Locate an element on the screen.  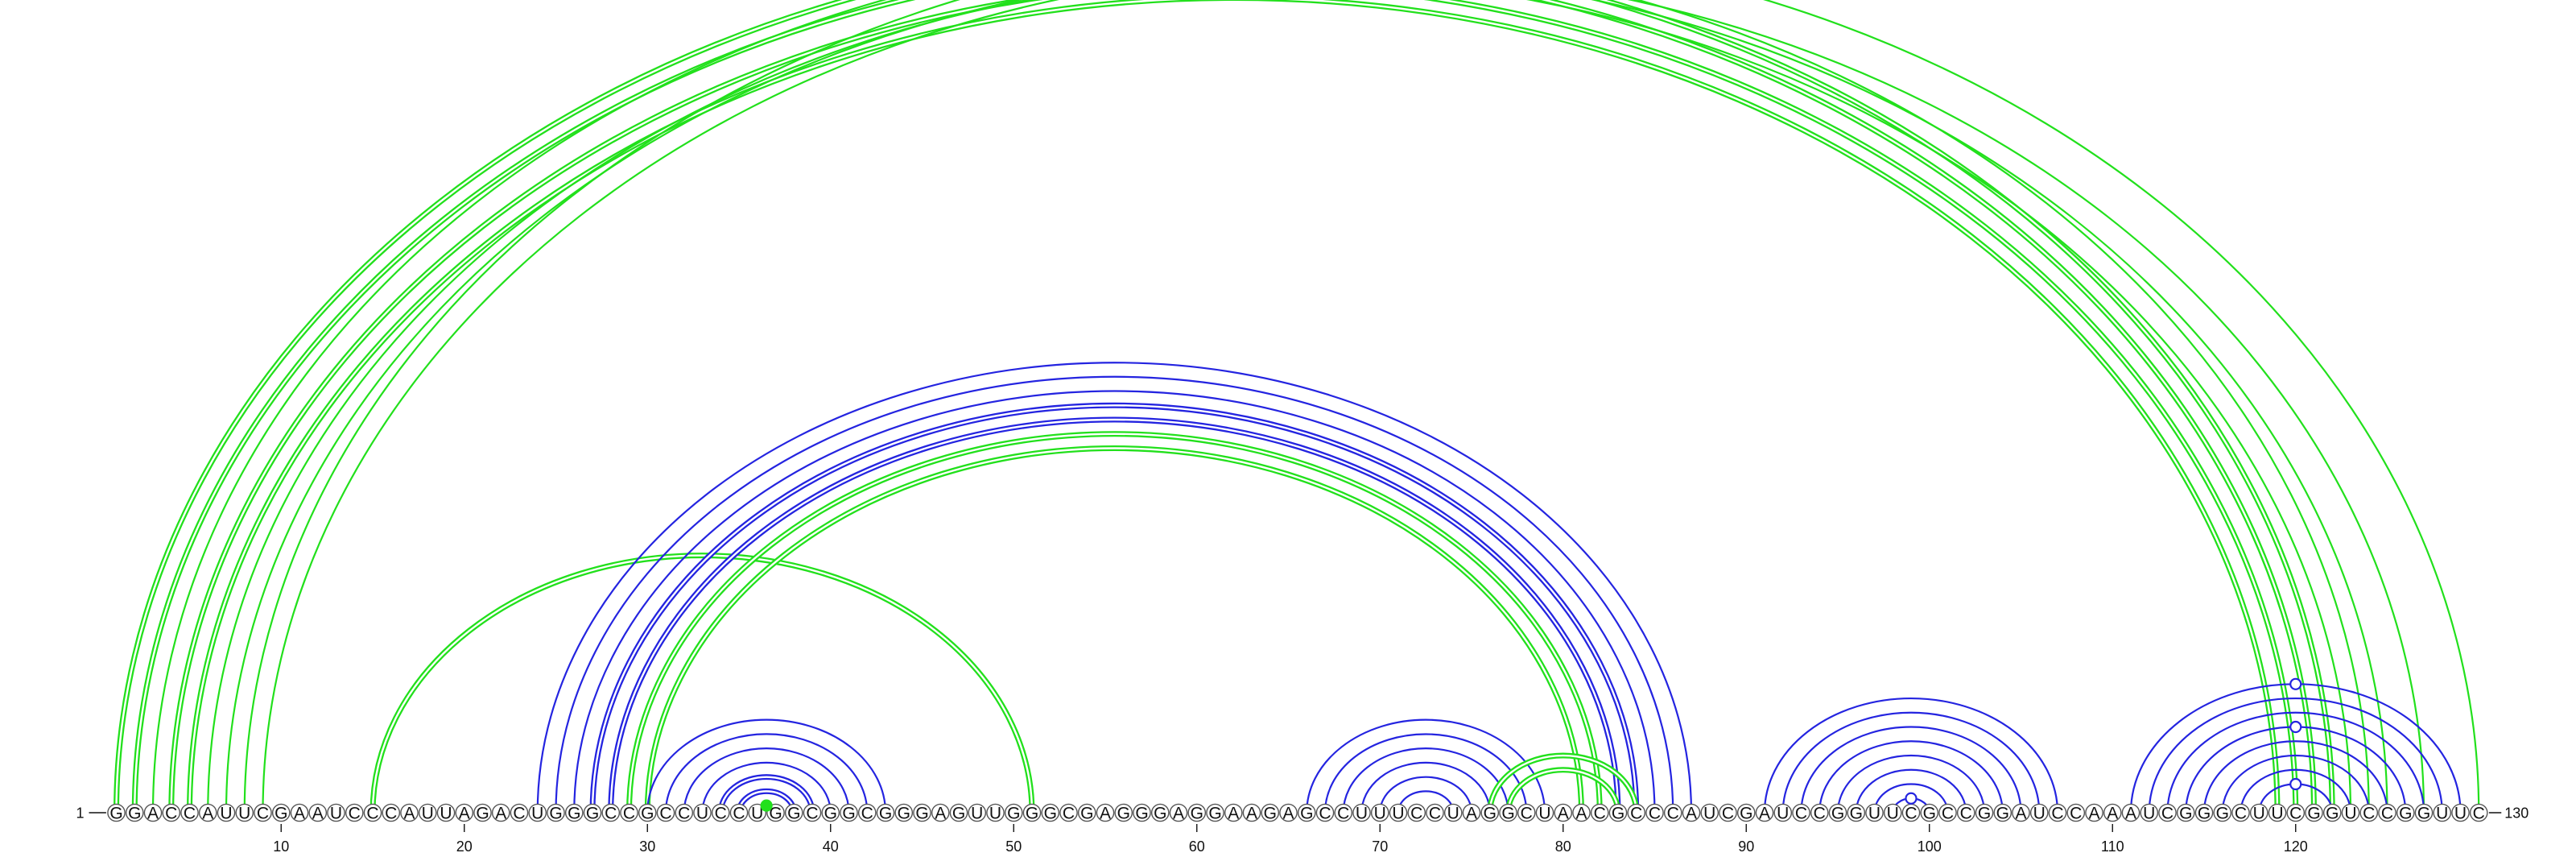
tick-label: 50 is located at coordinates (1013, 846).